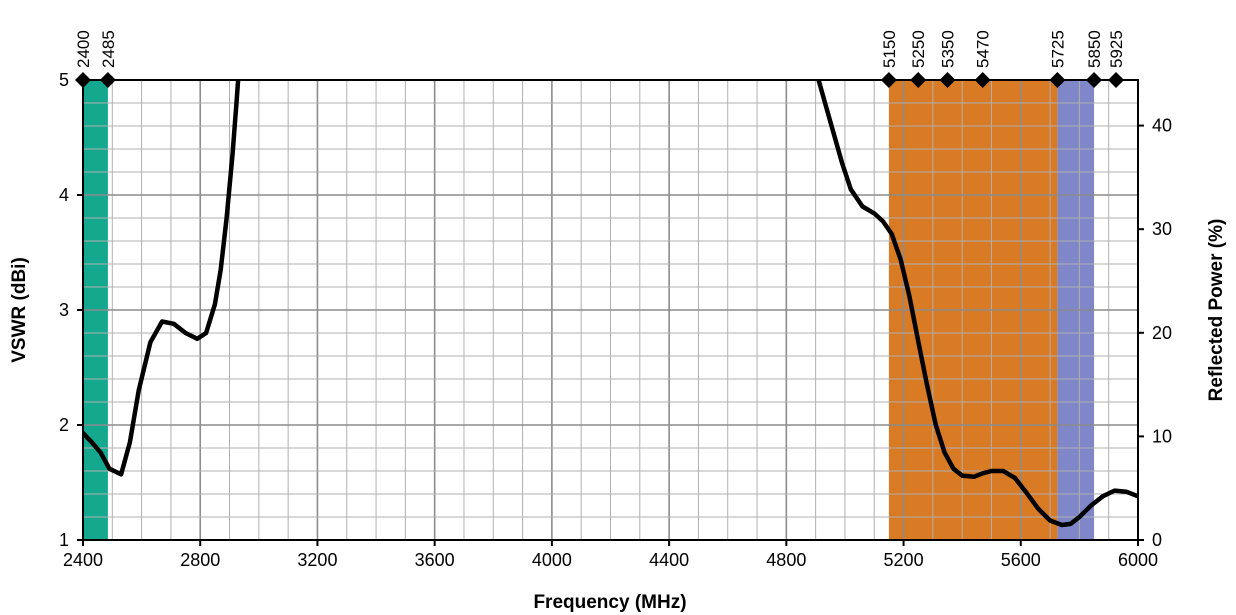 This screenshot has height=615, width=1236. Describe the element at coordinates (1162, 229) in the screenshot. I see `y2-tick-label: 30` at that location.